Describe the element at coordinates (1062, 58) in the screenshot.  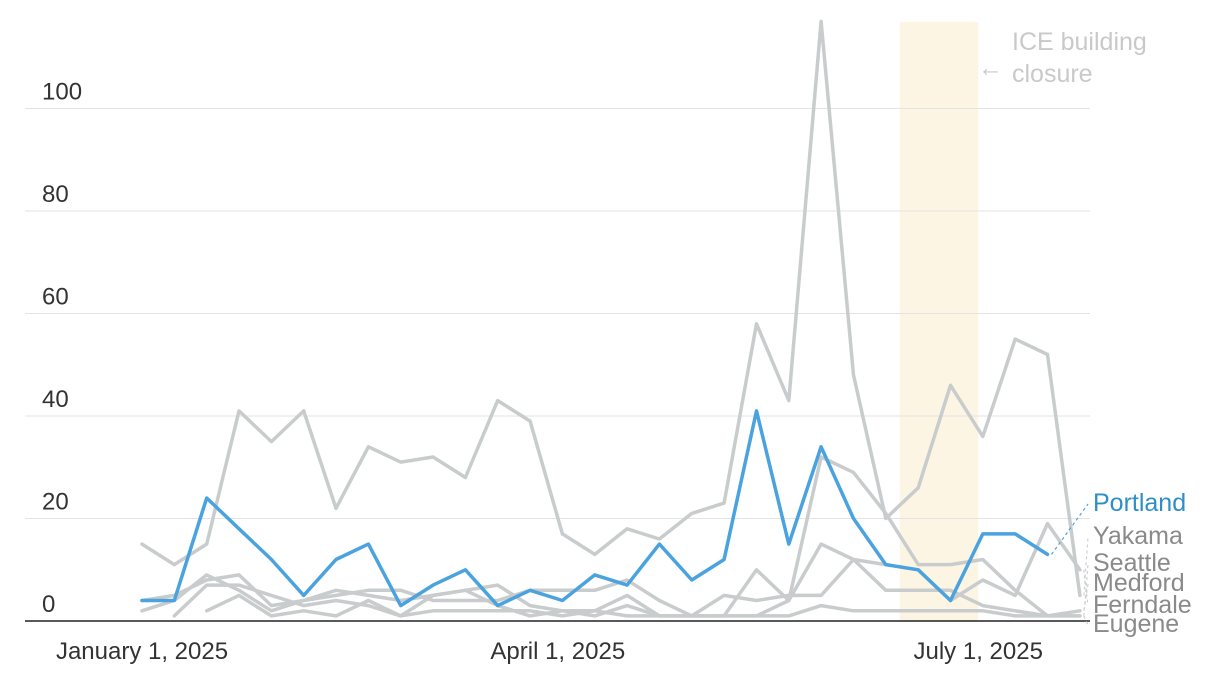
I see `annotation: ← ICE building closure` at that location.